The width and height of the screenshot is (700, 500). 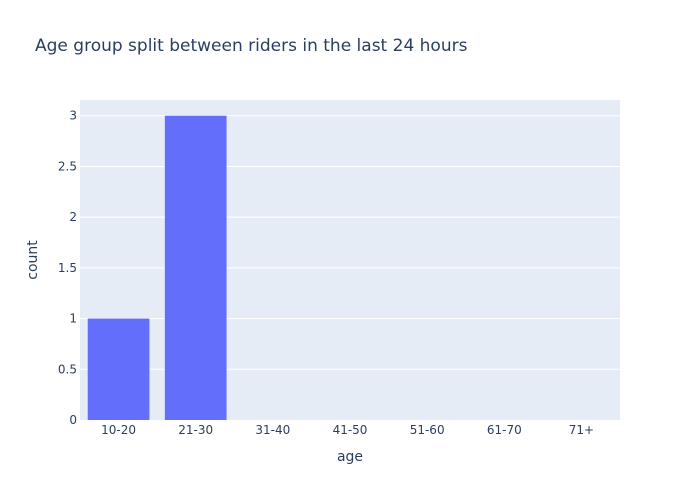 I want to click on x-tick-label: 61-70, so click(x=504, y=430).